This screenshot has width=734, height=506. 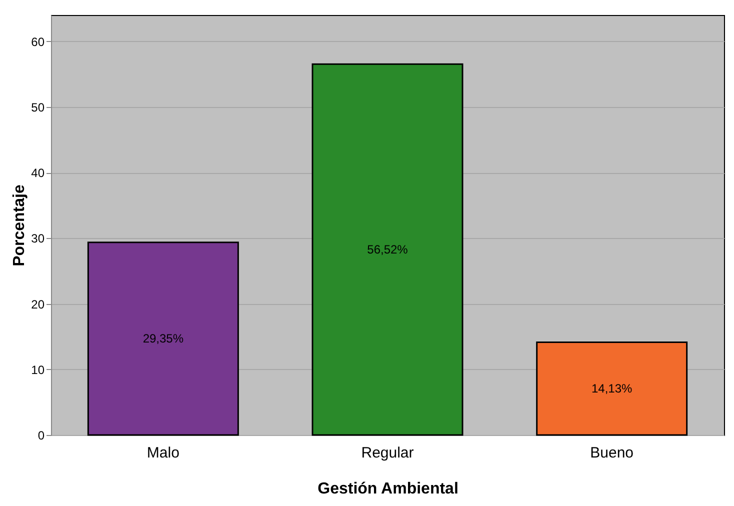 What do you see at coordinates (19, 225) in the screenshot?
I see `y-axis-title: Porcentaje` at bounding box center [19, 225].